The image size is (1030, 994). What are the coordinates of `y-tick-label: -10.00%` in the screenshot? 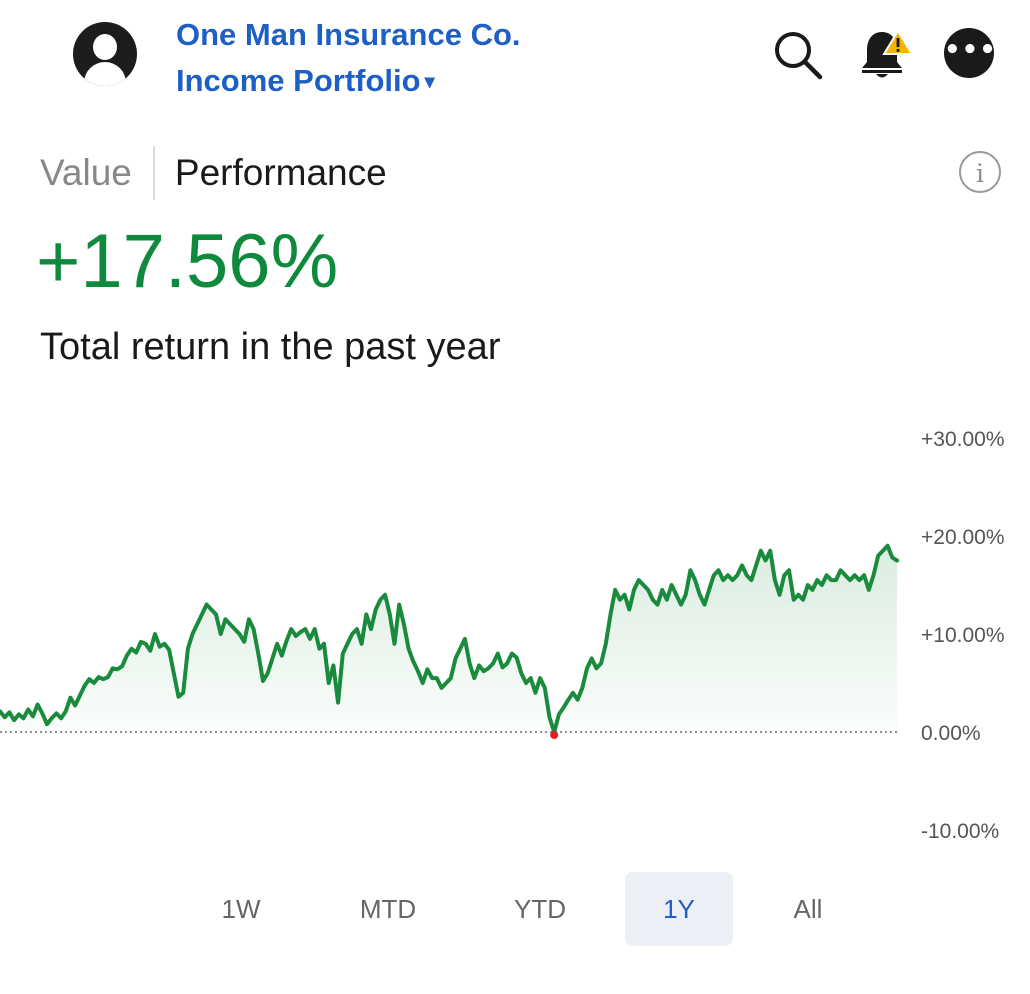 It's located at (960, 831).